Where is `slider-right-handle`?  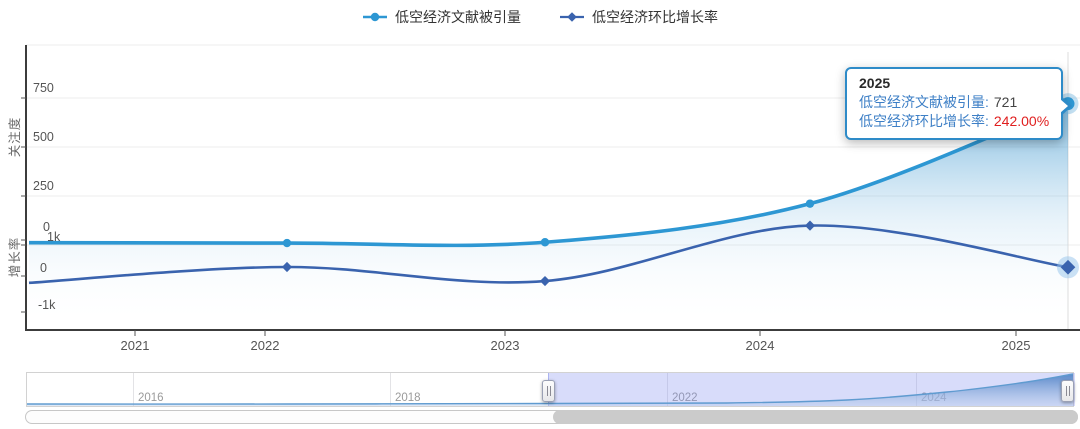 slider-right-handle is located at coordinates (1067, 391).